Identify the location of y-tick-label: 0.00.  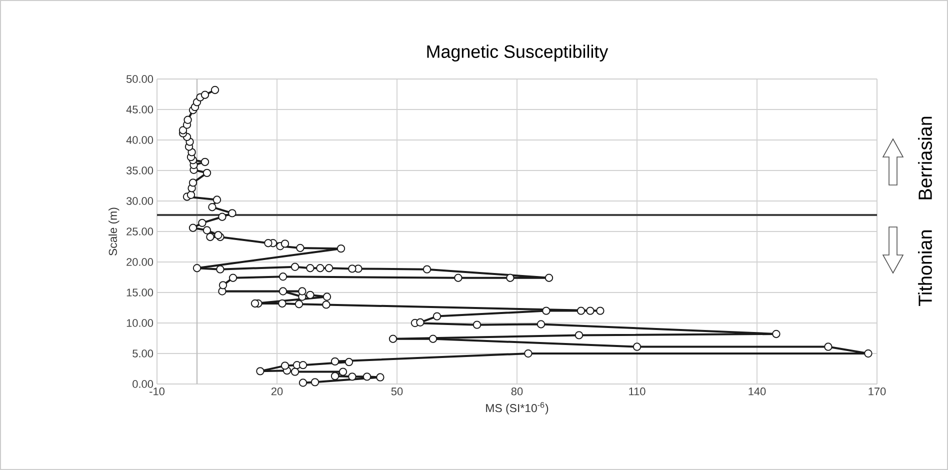
(143, 384).